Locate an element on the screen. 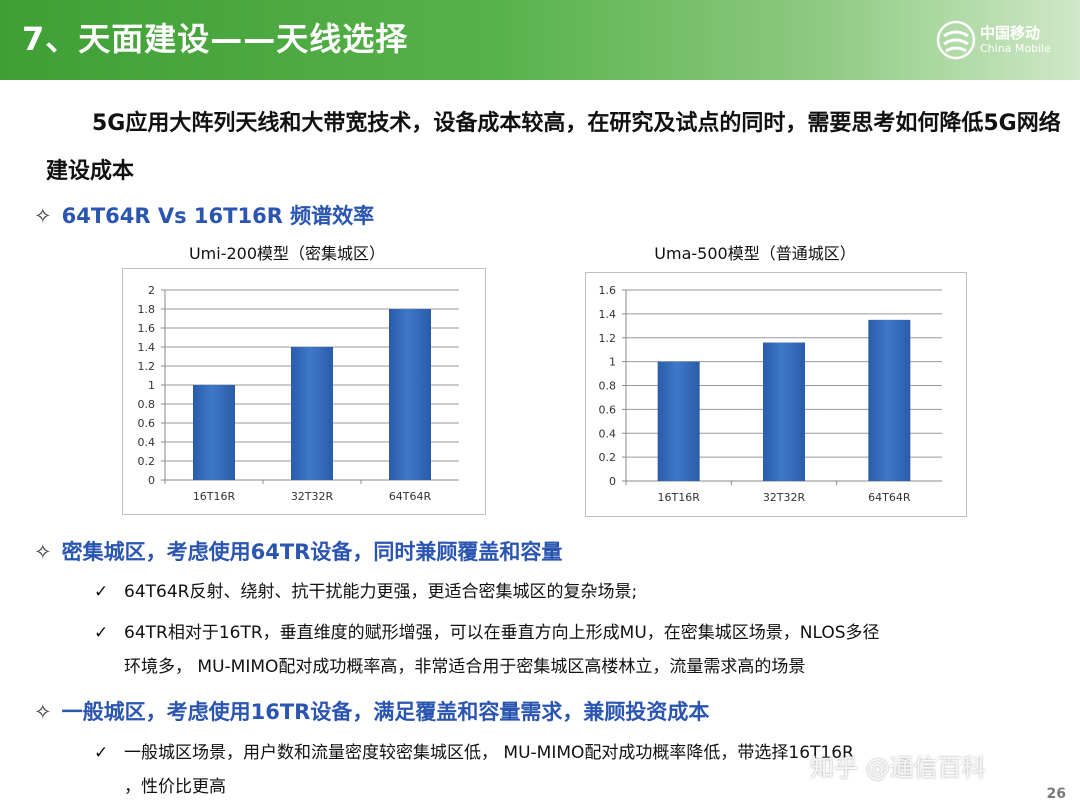  y-tick-label: 2 is located at coordinates (151, 290).